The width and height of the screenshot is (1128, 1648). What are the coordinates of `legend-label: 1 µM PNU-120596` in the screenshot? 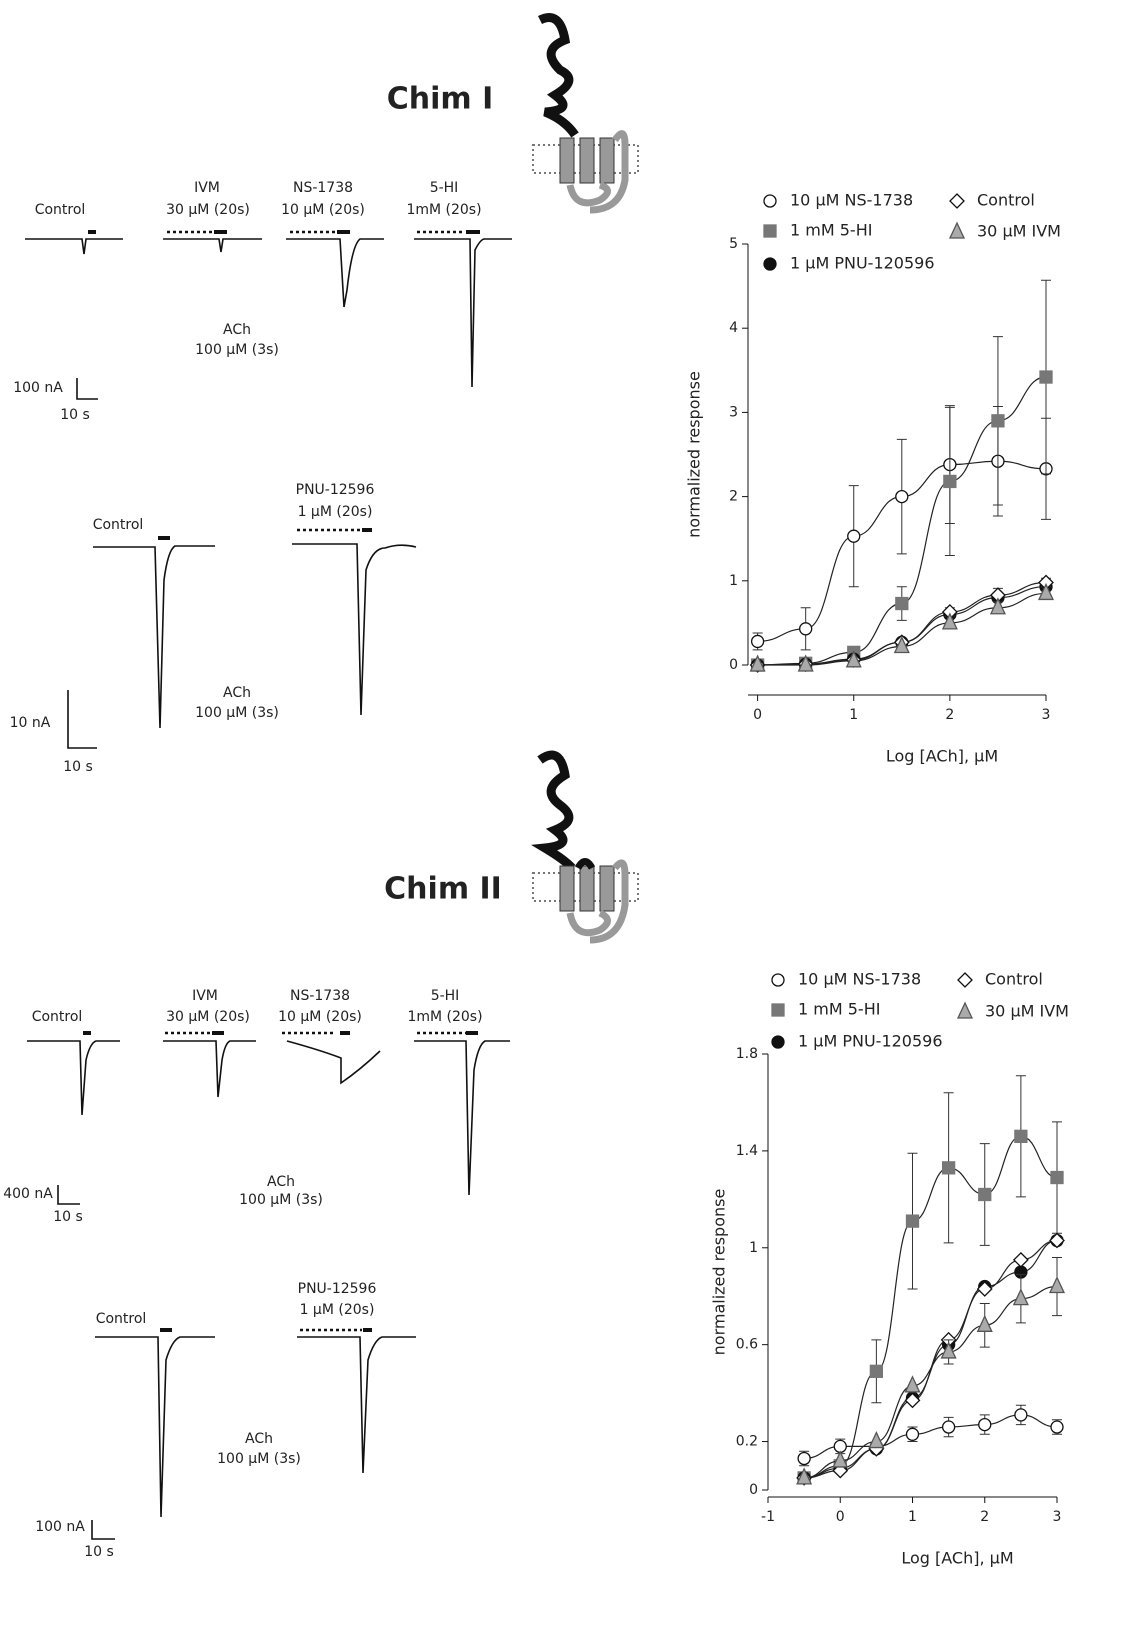 It's located at (870, 1041).